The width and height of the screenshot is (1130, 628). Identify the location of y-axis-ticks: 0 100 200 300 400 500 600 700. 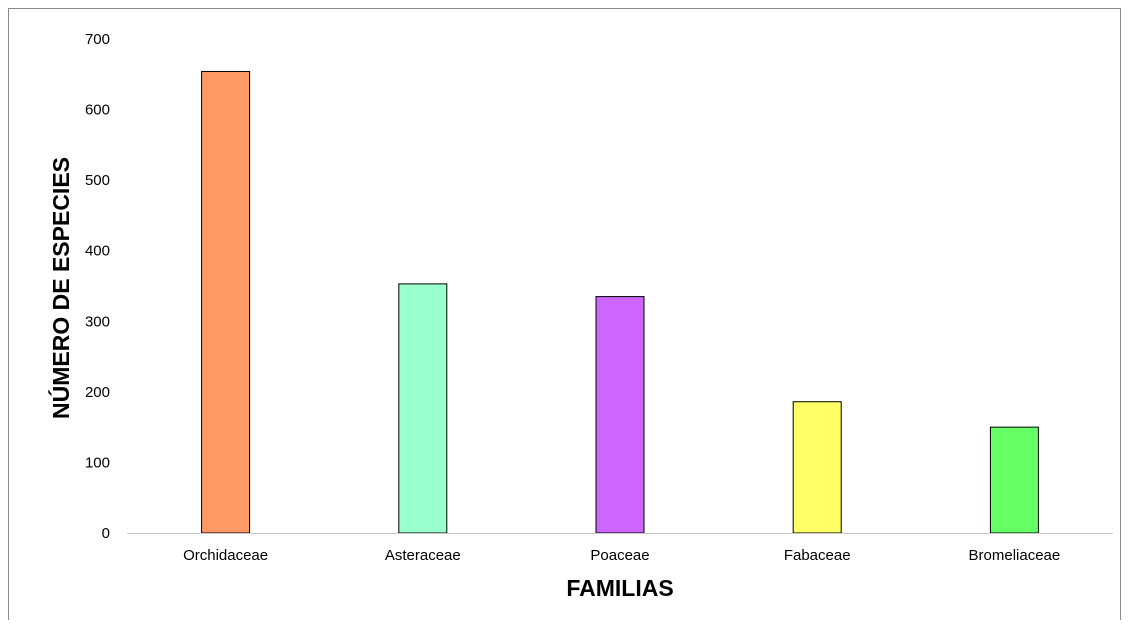
(97, 286).